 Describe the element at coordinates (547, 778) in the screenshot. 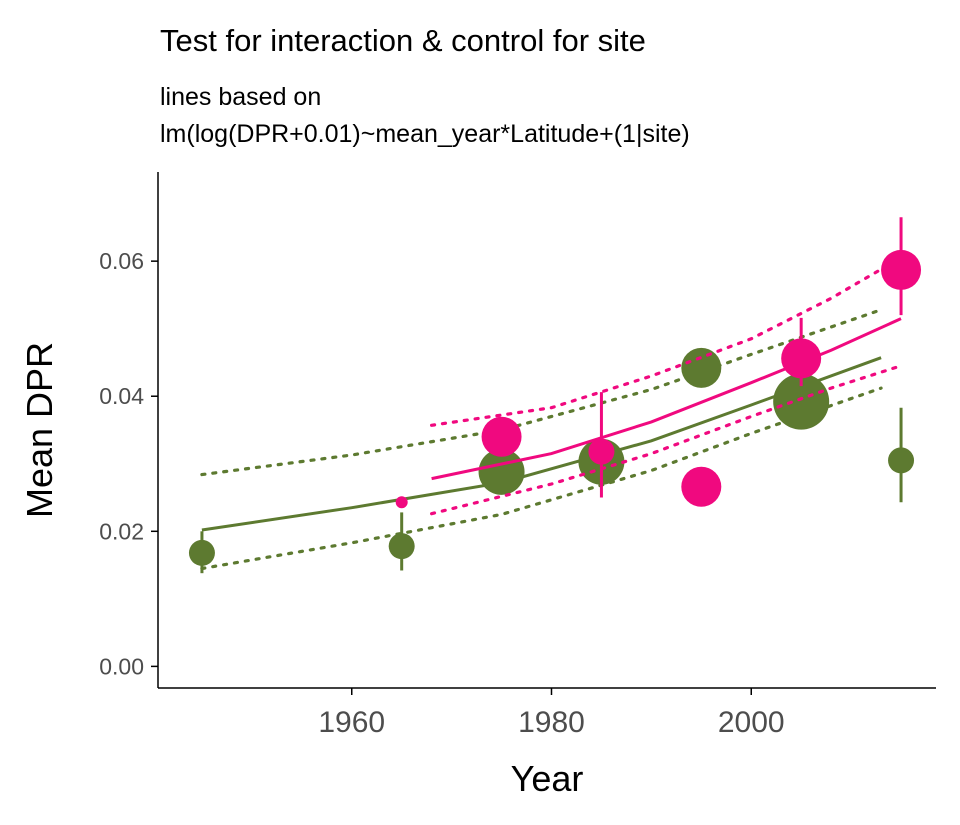

I see `x-axis-label: Year` at that location.